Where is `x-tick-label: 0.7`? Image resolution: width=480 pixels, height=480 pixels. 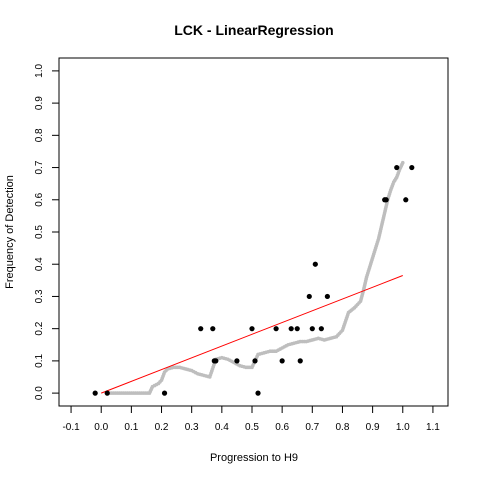 x-tick-label: 0.7 is located at coordinates (312, 427).